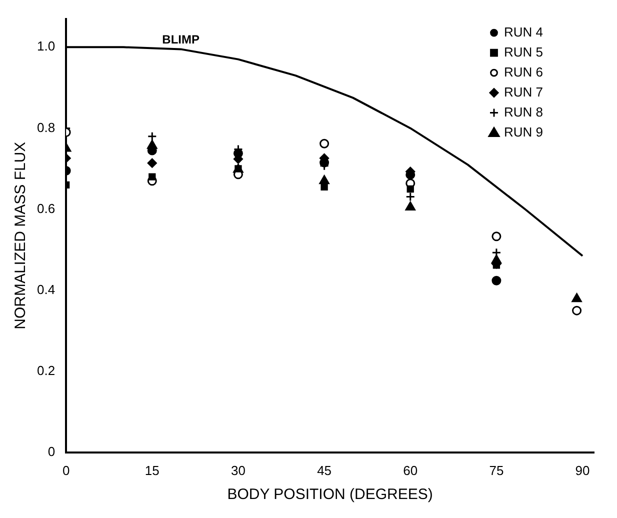  I want to click on legend-label: RUN 8, so click(524, 112).